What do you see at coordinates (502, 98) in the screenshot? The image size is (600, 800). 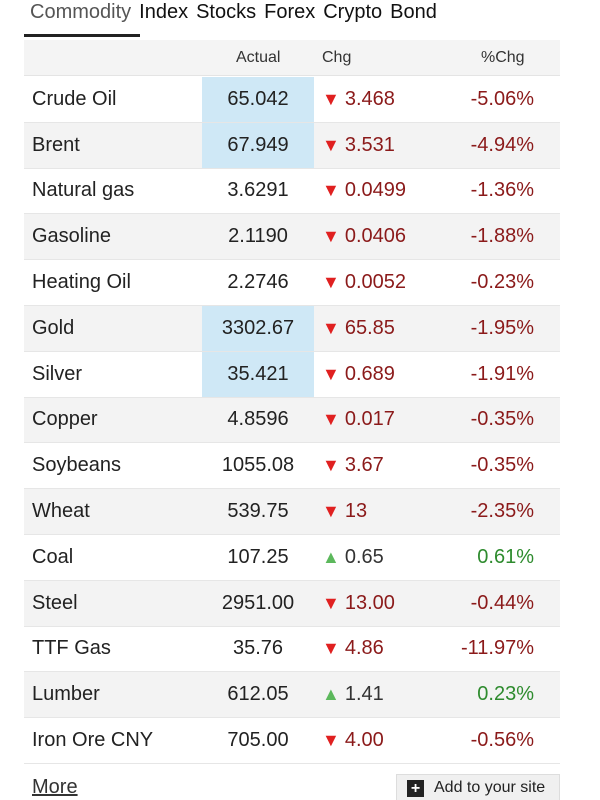 I see `percent-change-value: -5.06%` at bounding box center [502, 98].